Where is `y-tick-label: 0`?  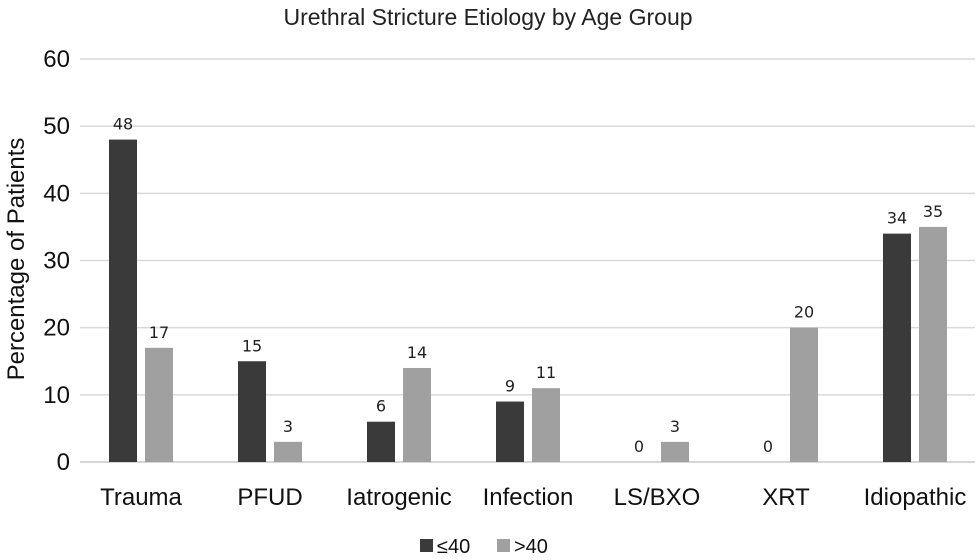 y-tick-label: 0 is located at coordinates (63, 462).